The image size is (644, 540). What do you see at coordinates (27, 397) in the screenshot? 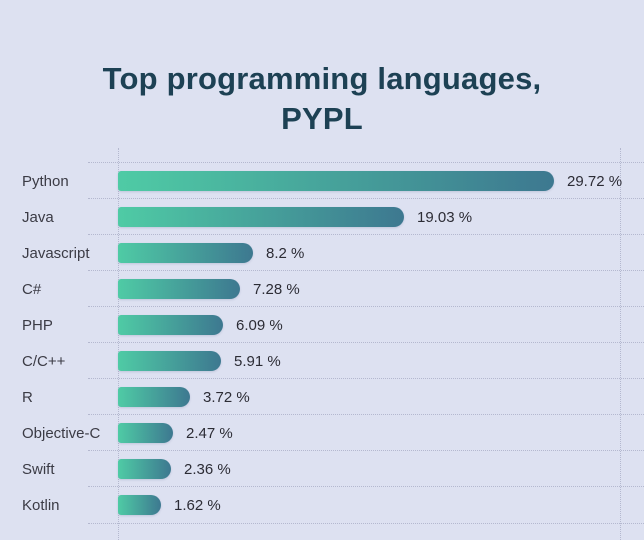
I see `category-label: R` at bounding box center [27, 397].